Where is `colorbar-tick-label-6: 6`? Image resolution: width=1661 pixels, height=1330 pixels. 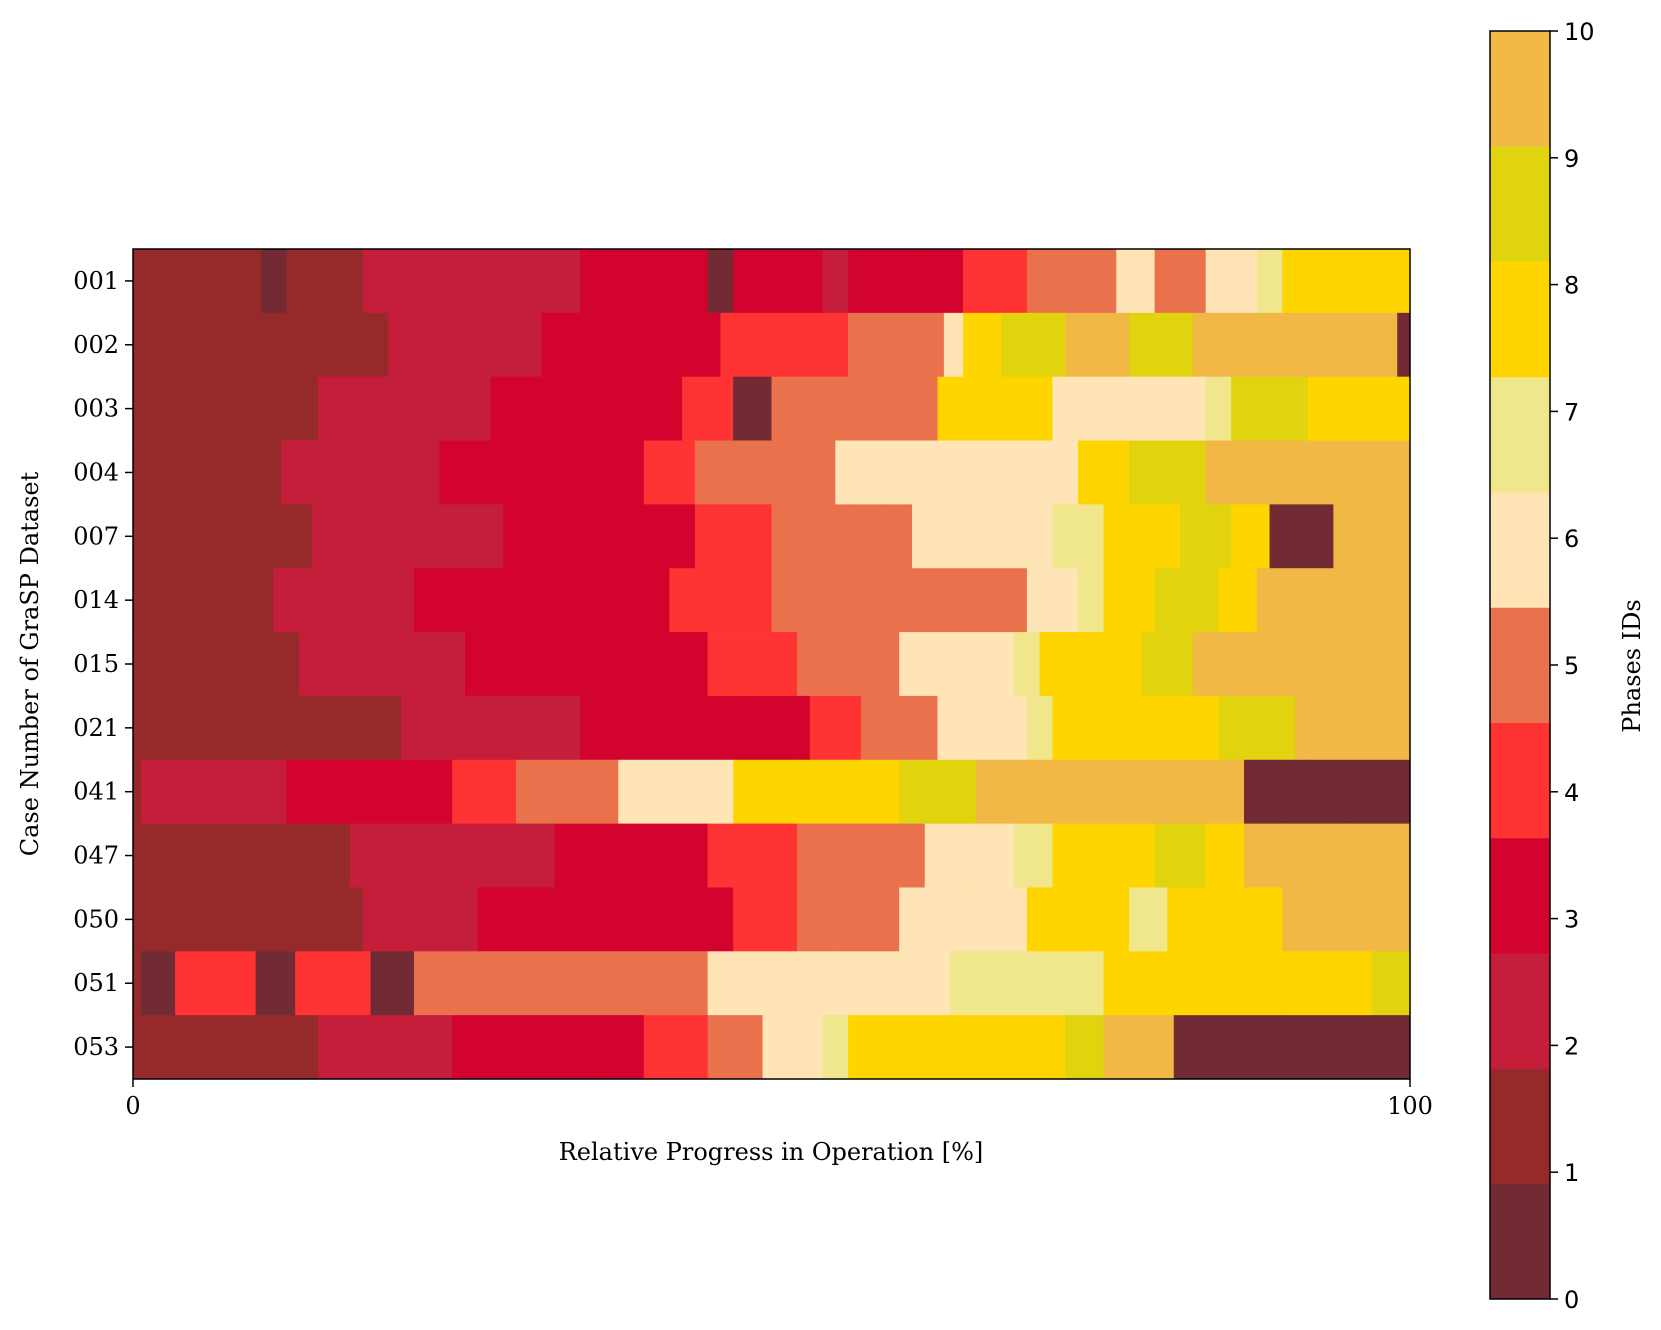
colorbar-tick-label-6: 6 is located at coordinates (1571, 539).